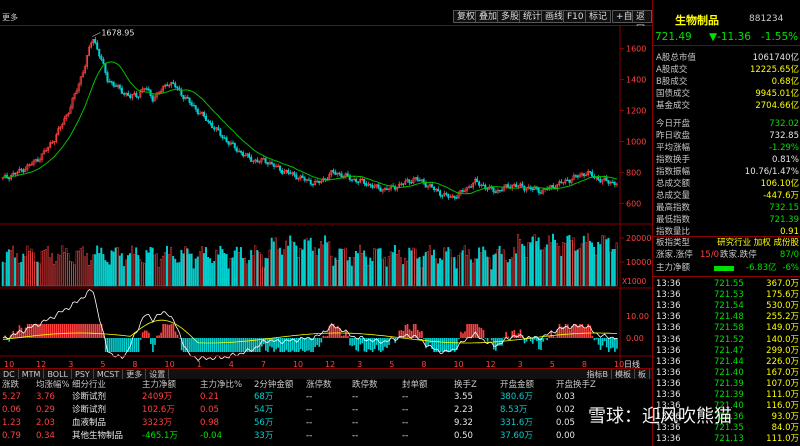  Describe the element at coordinates (53, 385) in the screenshot. I see `column-header: 均涨幅%` at that location.